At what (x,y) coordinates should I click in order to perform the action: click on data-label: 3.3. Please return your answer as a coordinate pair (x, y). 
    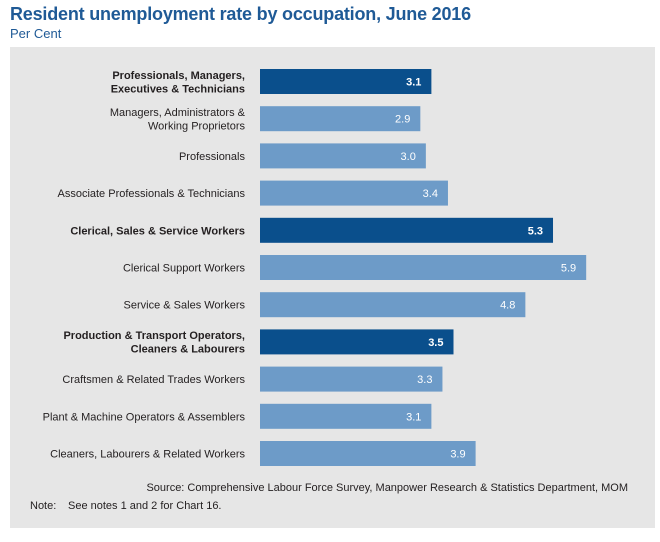
    Looking at the image, I should click on (424, 380).